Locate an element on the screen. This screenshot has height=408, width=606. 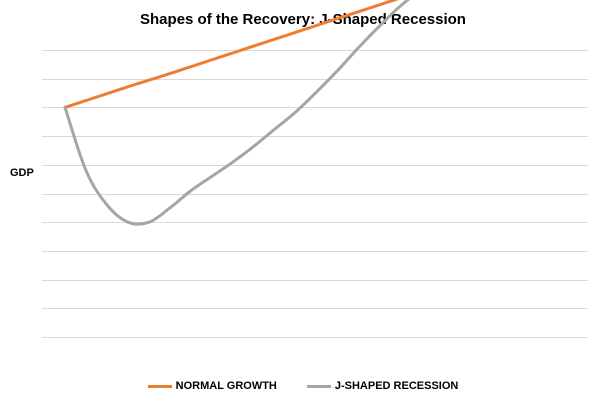
legend-item-normal-growth: NORMAL GROWTH is located at coordinates (212, 386).